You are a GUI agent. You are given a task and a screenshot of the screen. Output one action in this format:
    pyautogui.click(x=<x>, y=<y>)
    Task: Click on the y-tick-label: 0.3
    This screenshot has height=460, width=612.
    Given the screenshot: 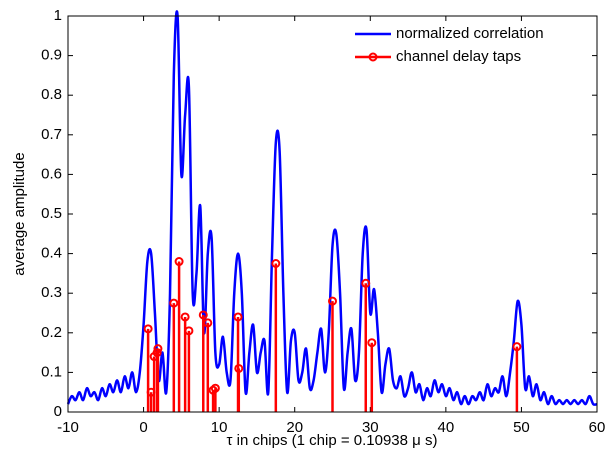 What is the action you would take?
    pyautogui.click(x=51, y=292)
    